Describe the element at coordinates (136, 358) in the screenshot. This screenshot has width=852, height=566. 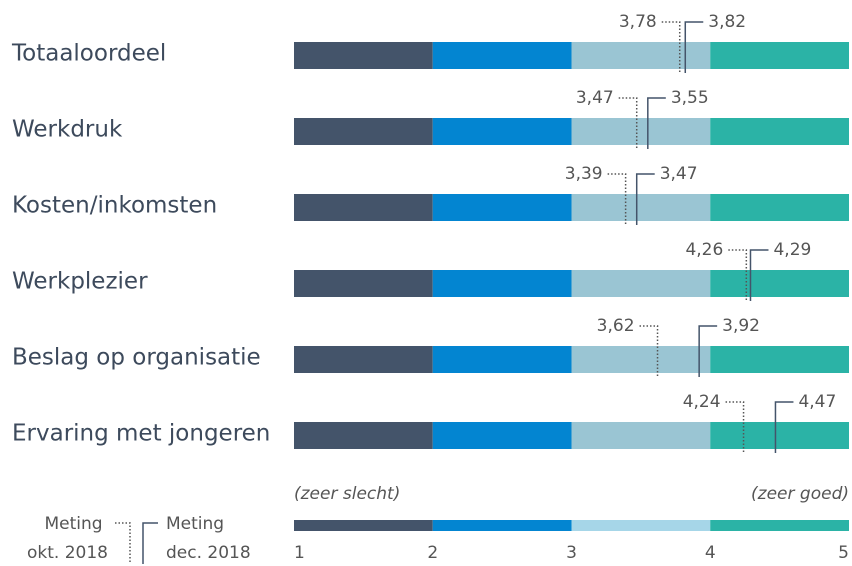
I see `category-label: Beslag op organisatie` at that location.